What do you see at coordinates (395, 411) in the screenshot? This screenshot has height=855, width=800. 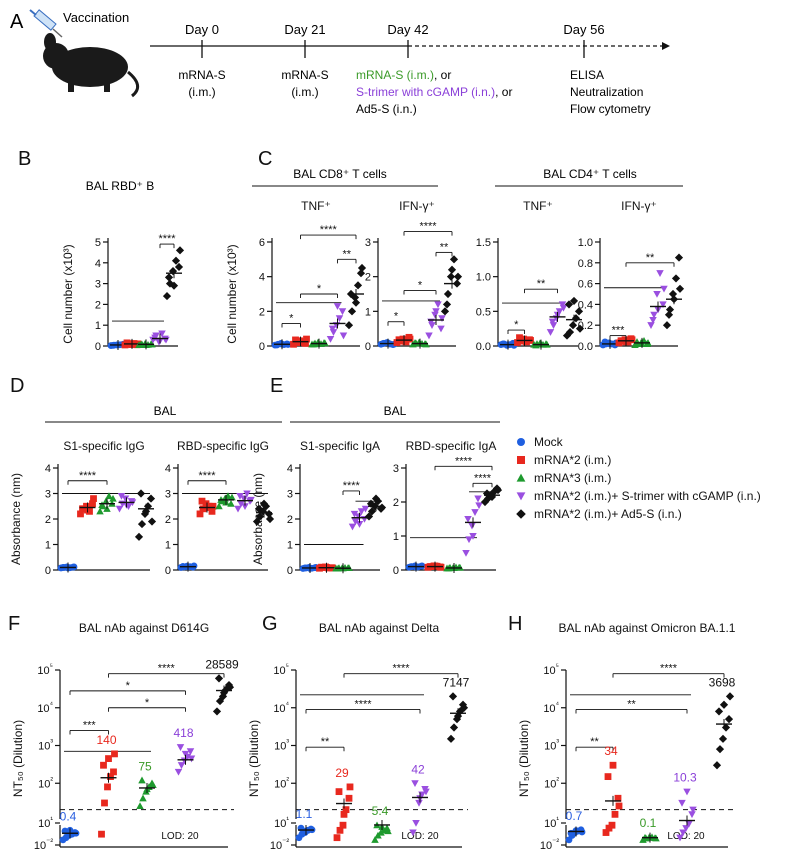 I see `header-e: BAL` at bounding box center [395, 411].